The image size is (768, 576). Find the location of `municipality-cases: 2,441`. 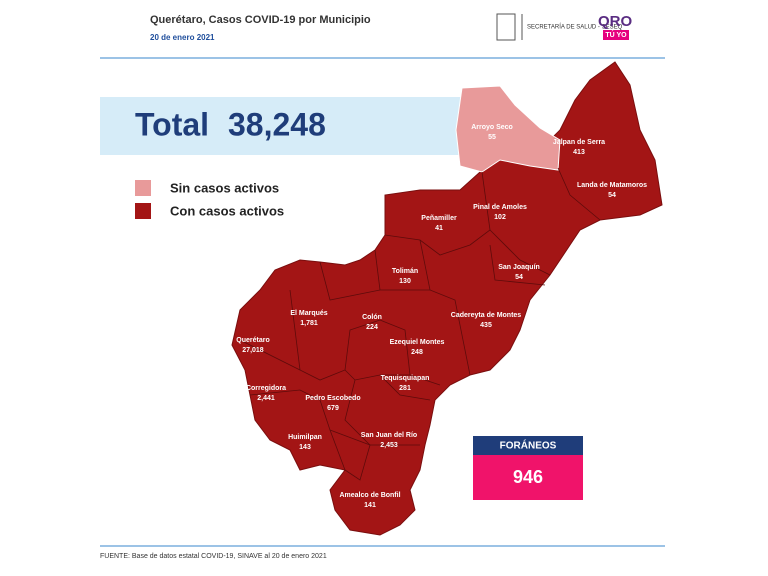

municipality-cases: 2,441 is located at coordinates (266, 398).